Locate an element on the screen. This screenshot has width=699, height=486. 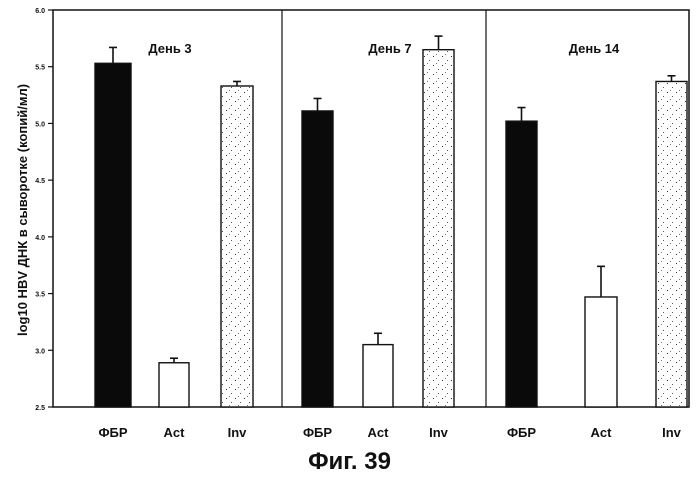
panel-title: День 7 is located at coordinates (389, 48).